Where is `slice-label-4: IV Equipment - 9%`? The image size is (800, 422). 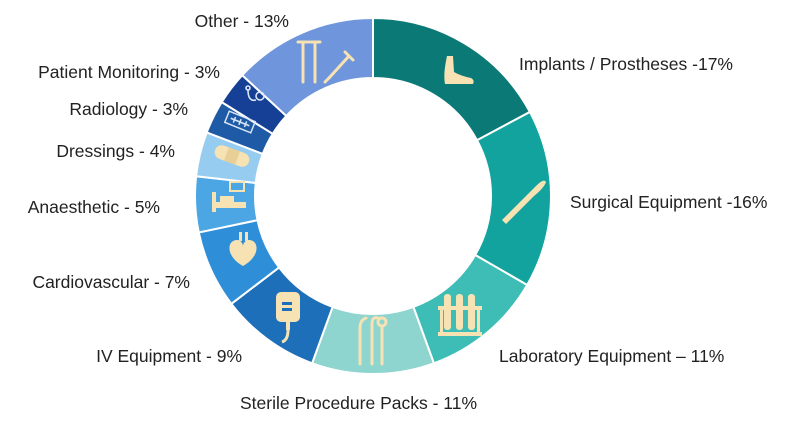
slice-label-4: IV Equipment - 9% is located at coordinates (169, 356).